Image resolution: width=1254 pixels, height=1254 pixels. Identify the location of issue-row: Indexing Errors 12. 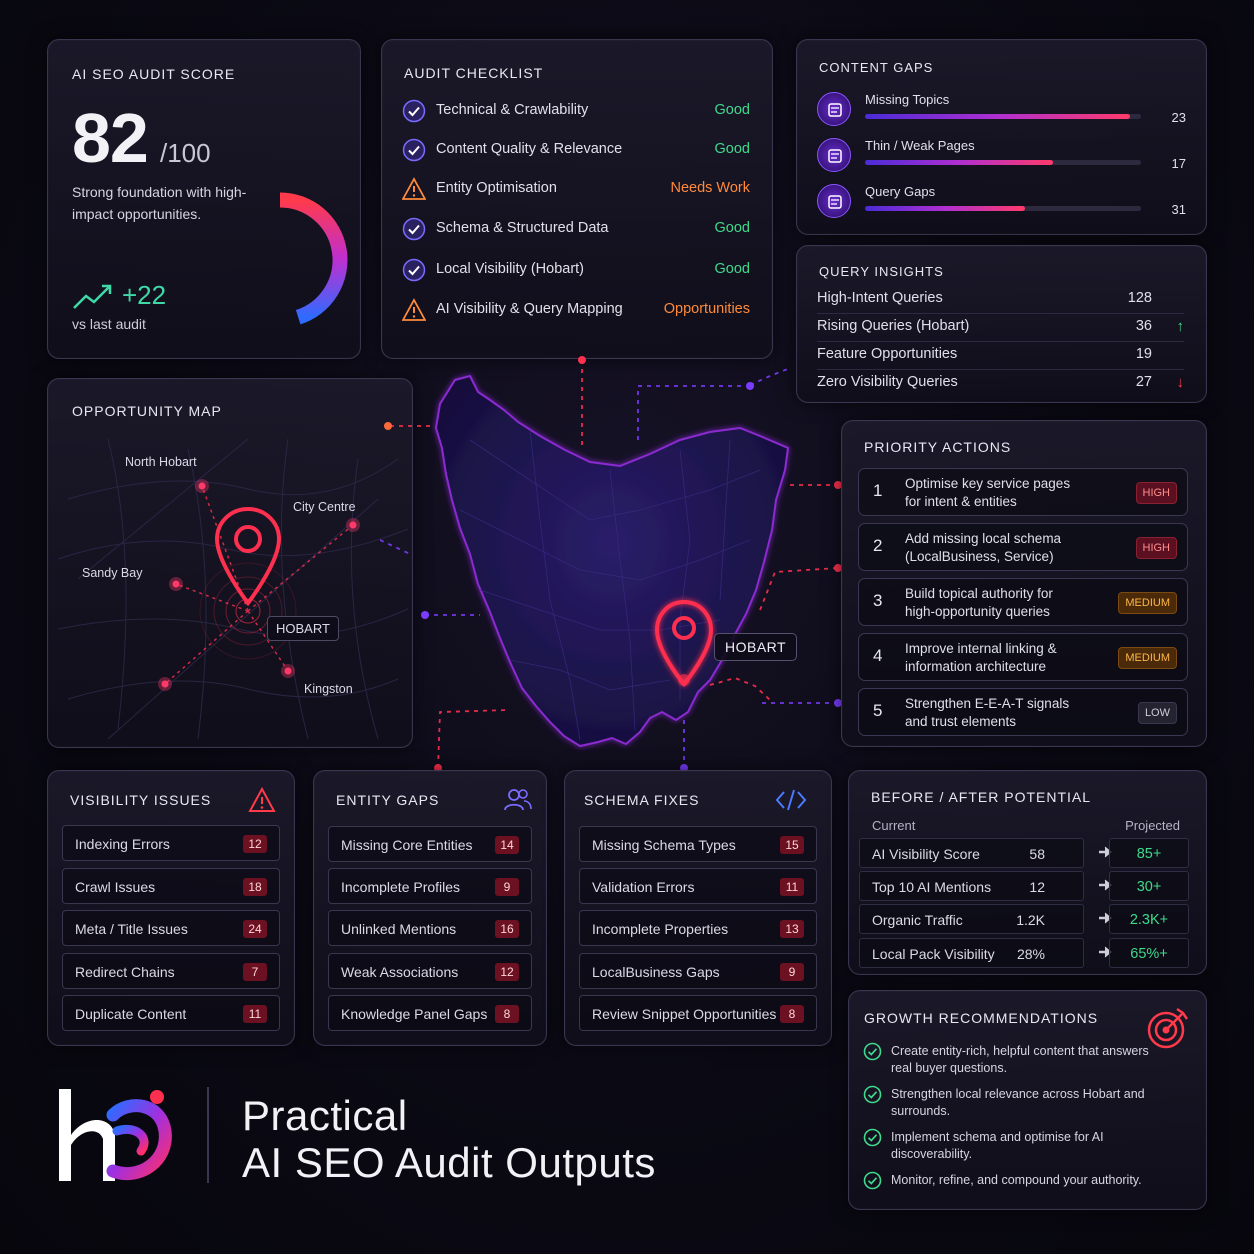
(171, 843).